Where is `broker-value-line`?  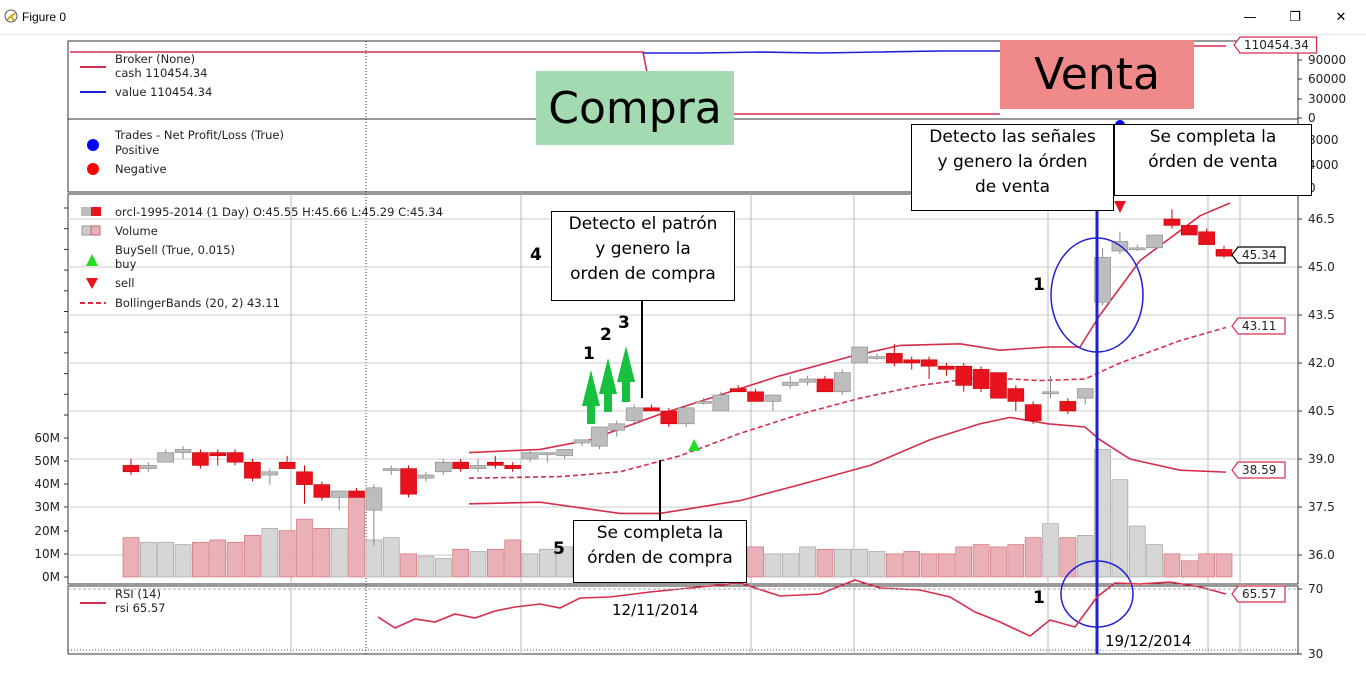
broker-value-line is located at coordinates (821, 52).